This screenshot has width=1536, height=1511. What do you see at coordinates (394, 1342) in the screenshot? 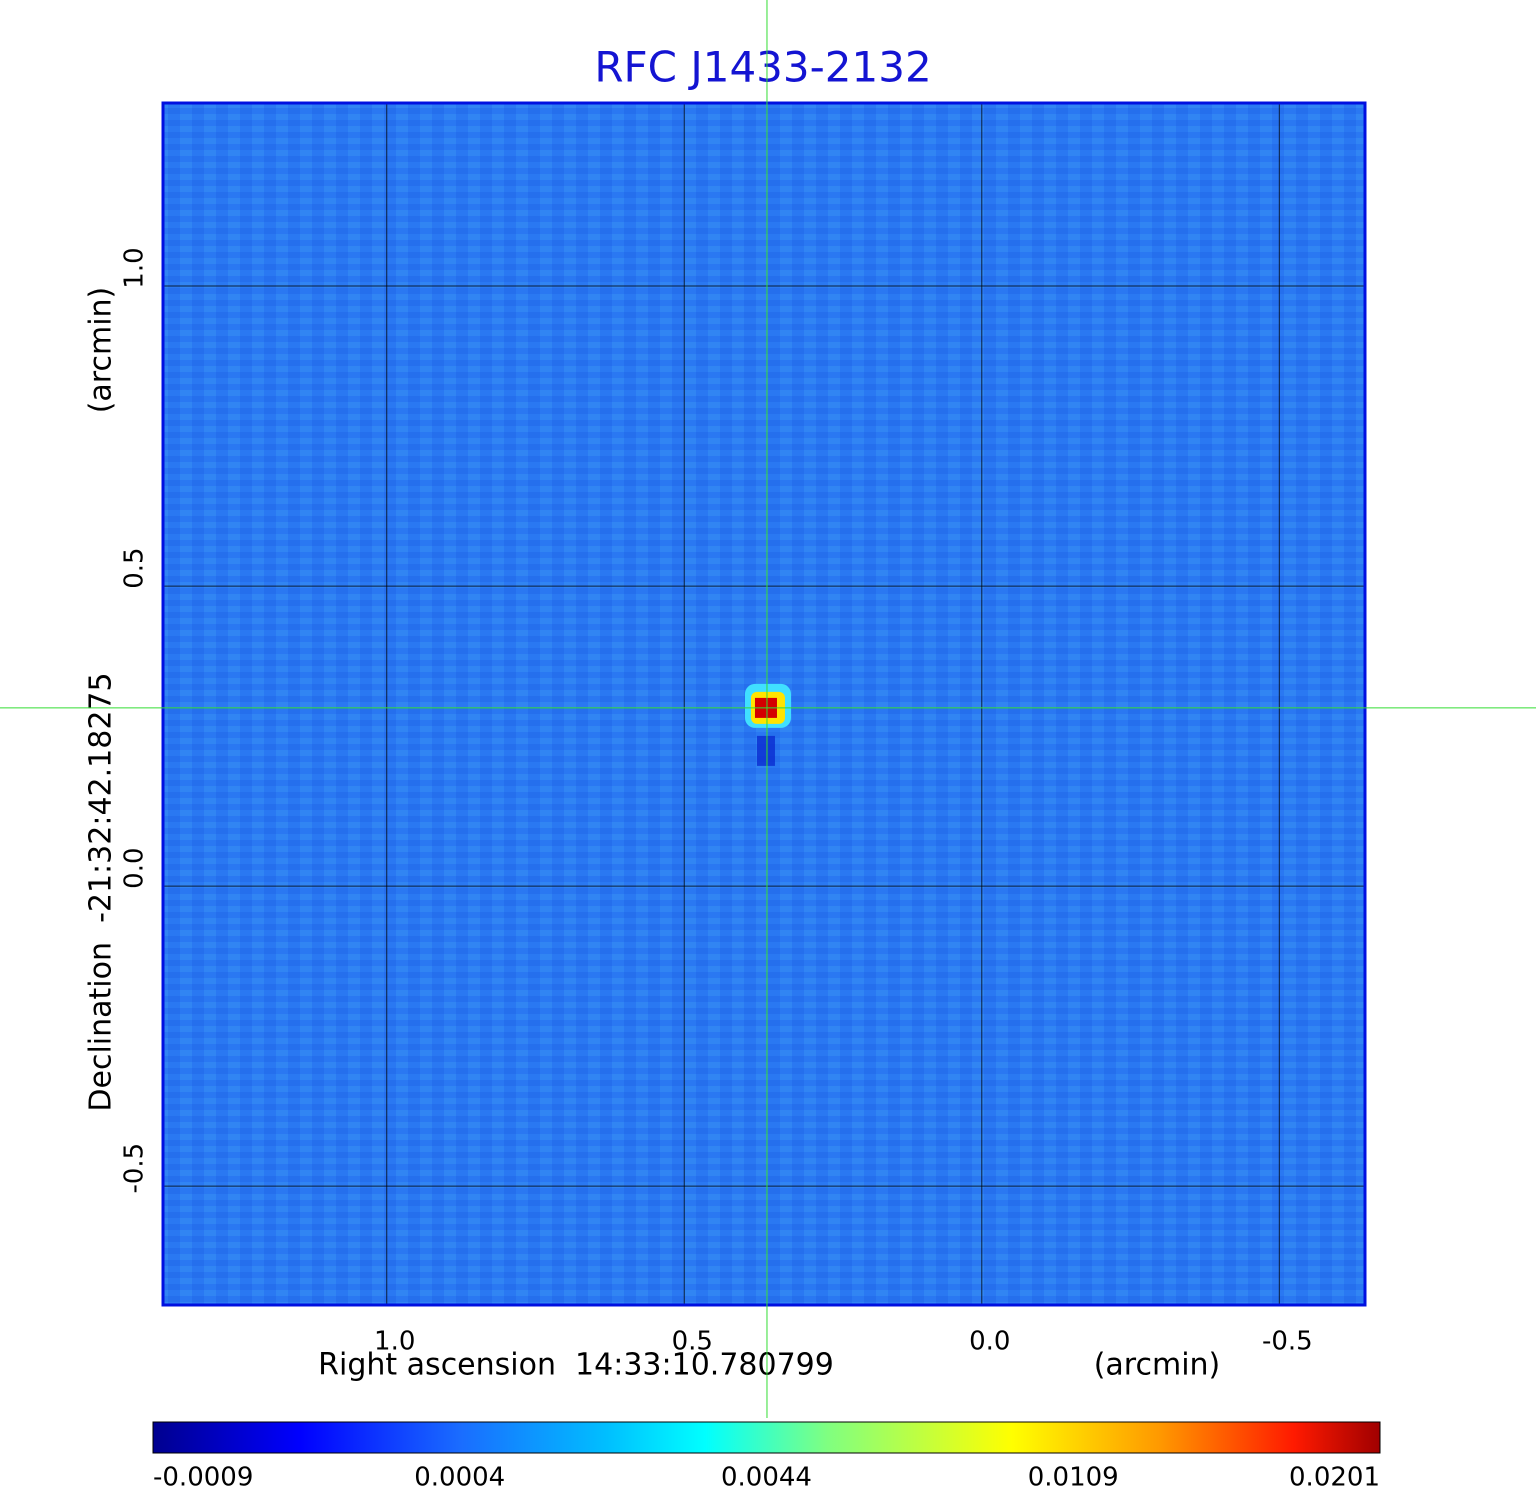
I see `x-tick-label: 1.0` at bounding box center [394, 1342].